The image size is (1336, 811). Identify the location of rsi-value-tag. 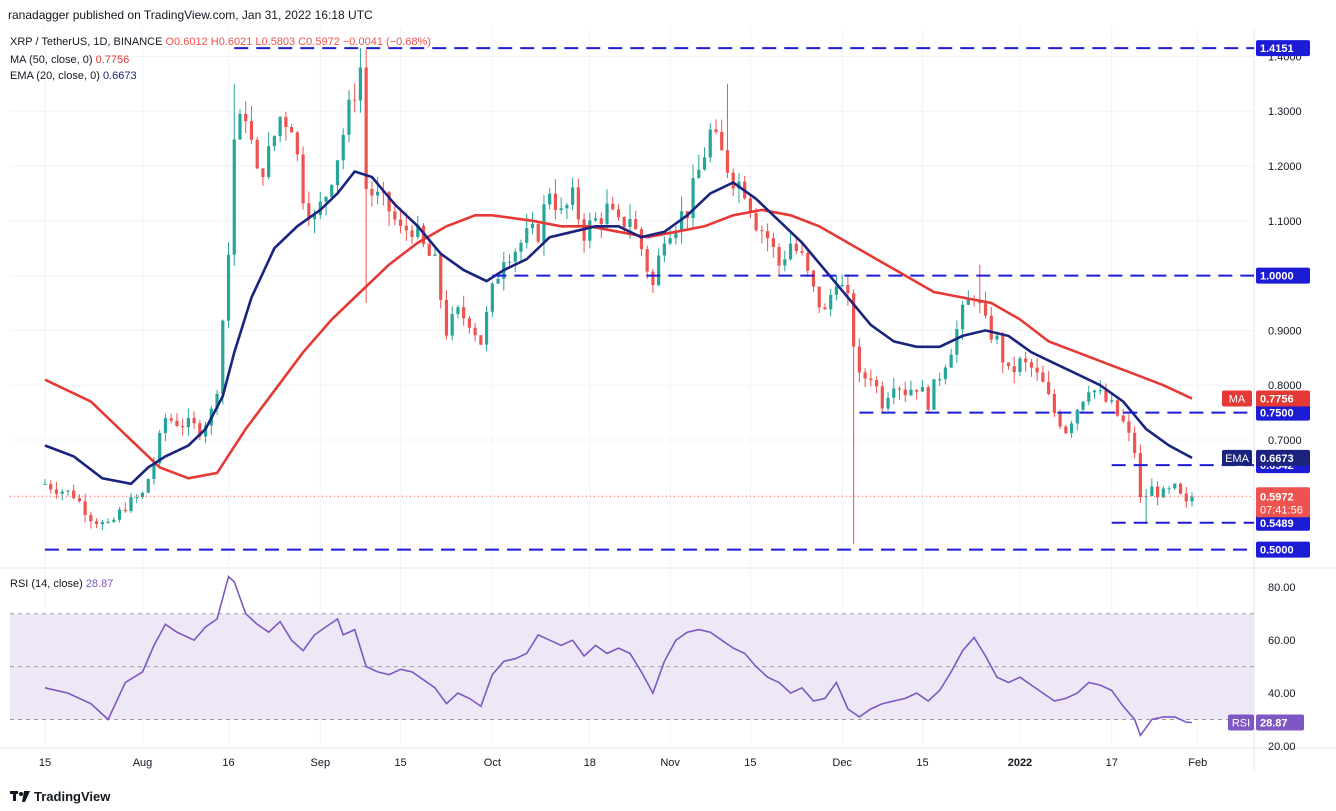
(1280, 722).